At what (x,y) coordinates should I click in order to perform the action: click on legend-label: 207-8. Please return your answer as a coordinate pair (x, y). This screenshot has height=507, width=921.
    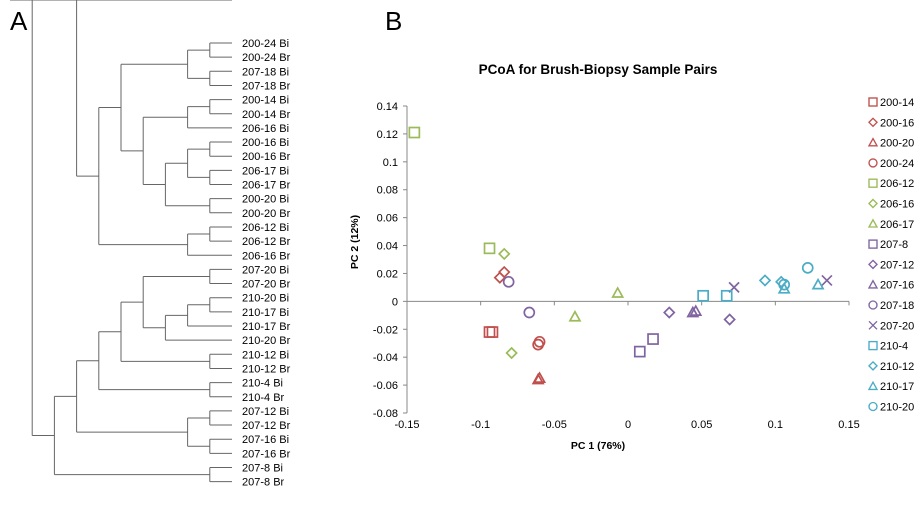
    Looking at the image, I should click on (894, 245).